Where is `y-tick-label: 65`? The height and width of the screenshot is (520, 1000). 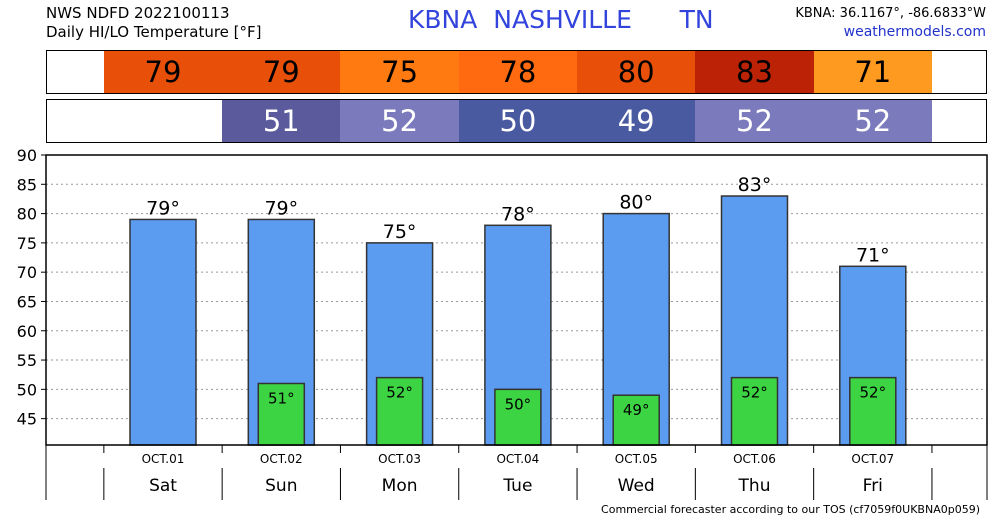 y-tick-label: 65 is located at coordinates (27, 301).